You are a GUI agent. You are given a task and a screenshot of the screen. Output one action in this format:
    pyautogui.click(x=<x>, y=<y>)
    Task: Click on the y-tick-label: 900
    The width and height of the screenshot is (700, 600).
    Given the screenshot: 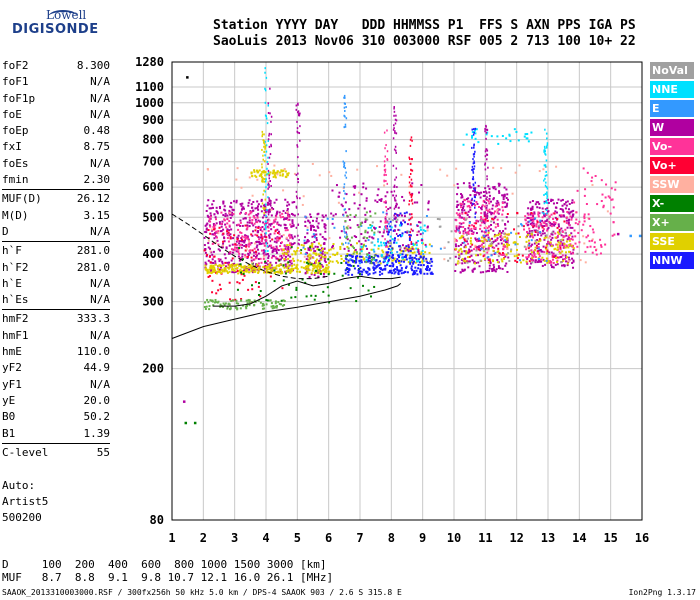 What is the action you would take?
    pyautogui.click(x=153, y=120)
    